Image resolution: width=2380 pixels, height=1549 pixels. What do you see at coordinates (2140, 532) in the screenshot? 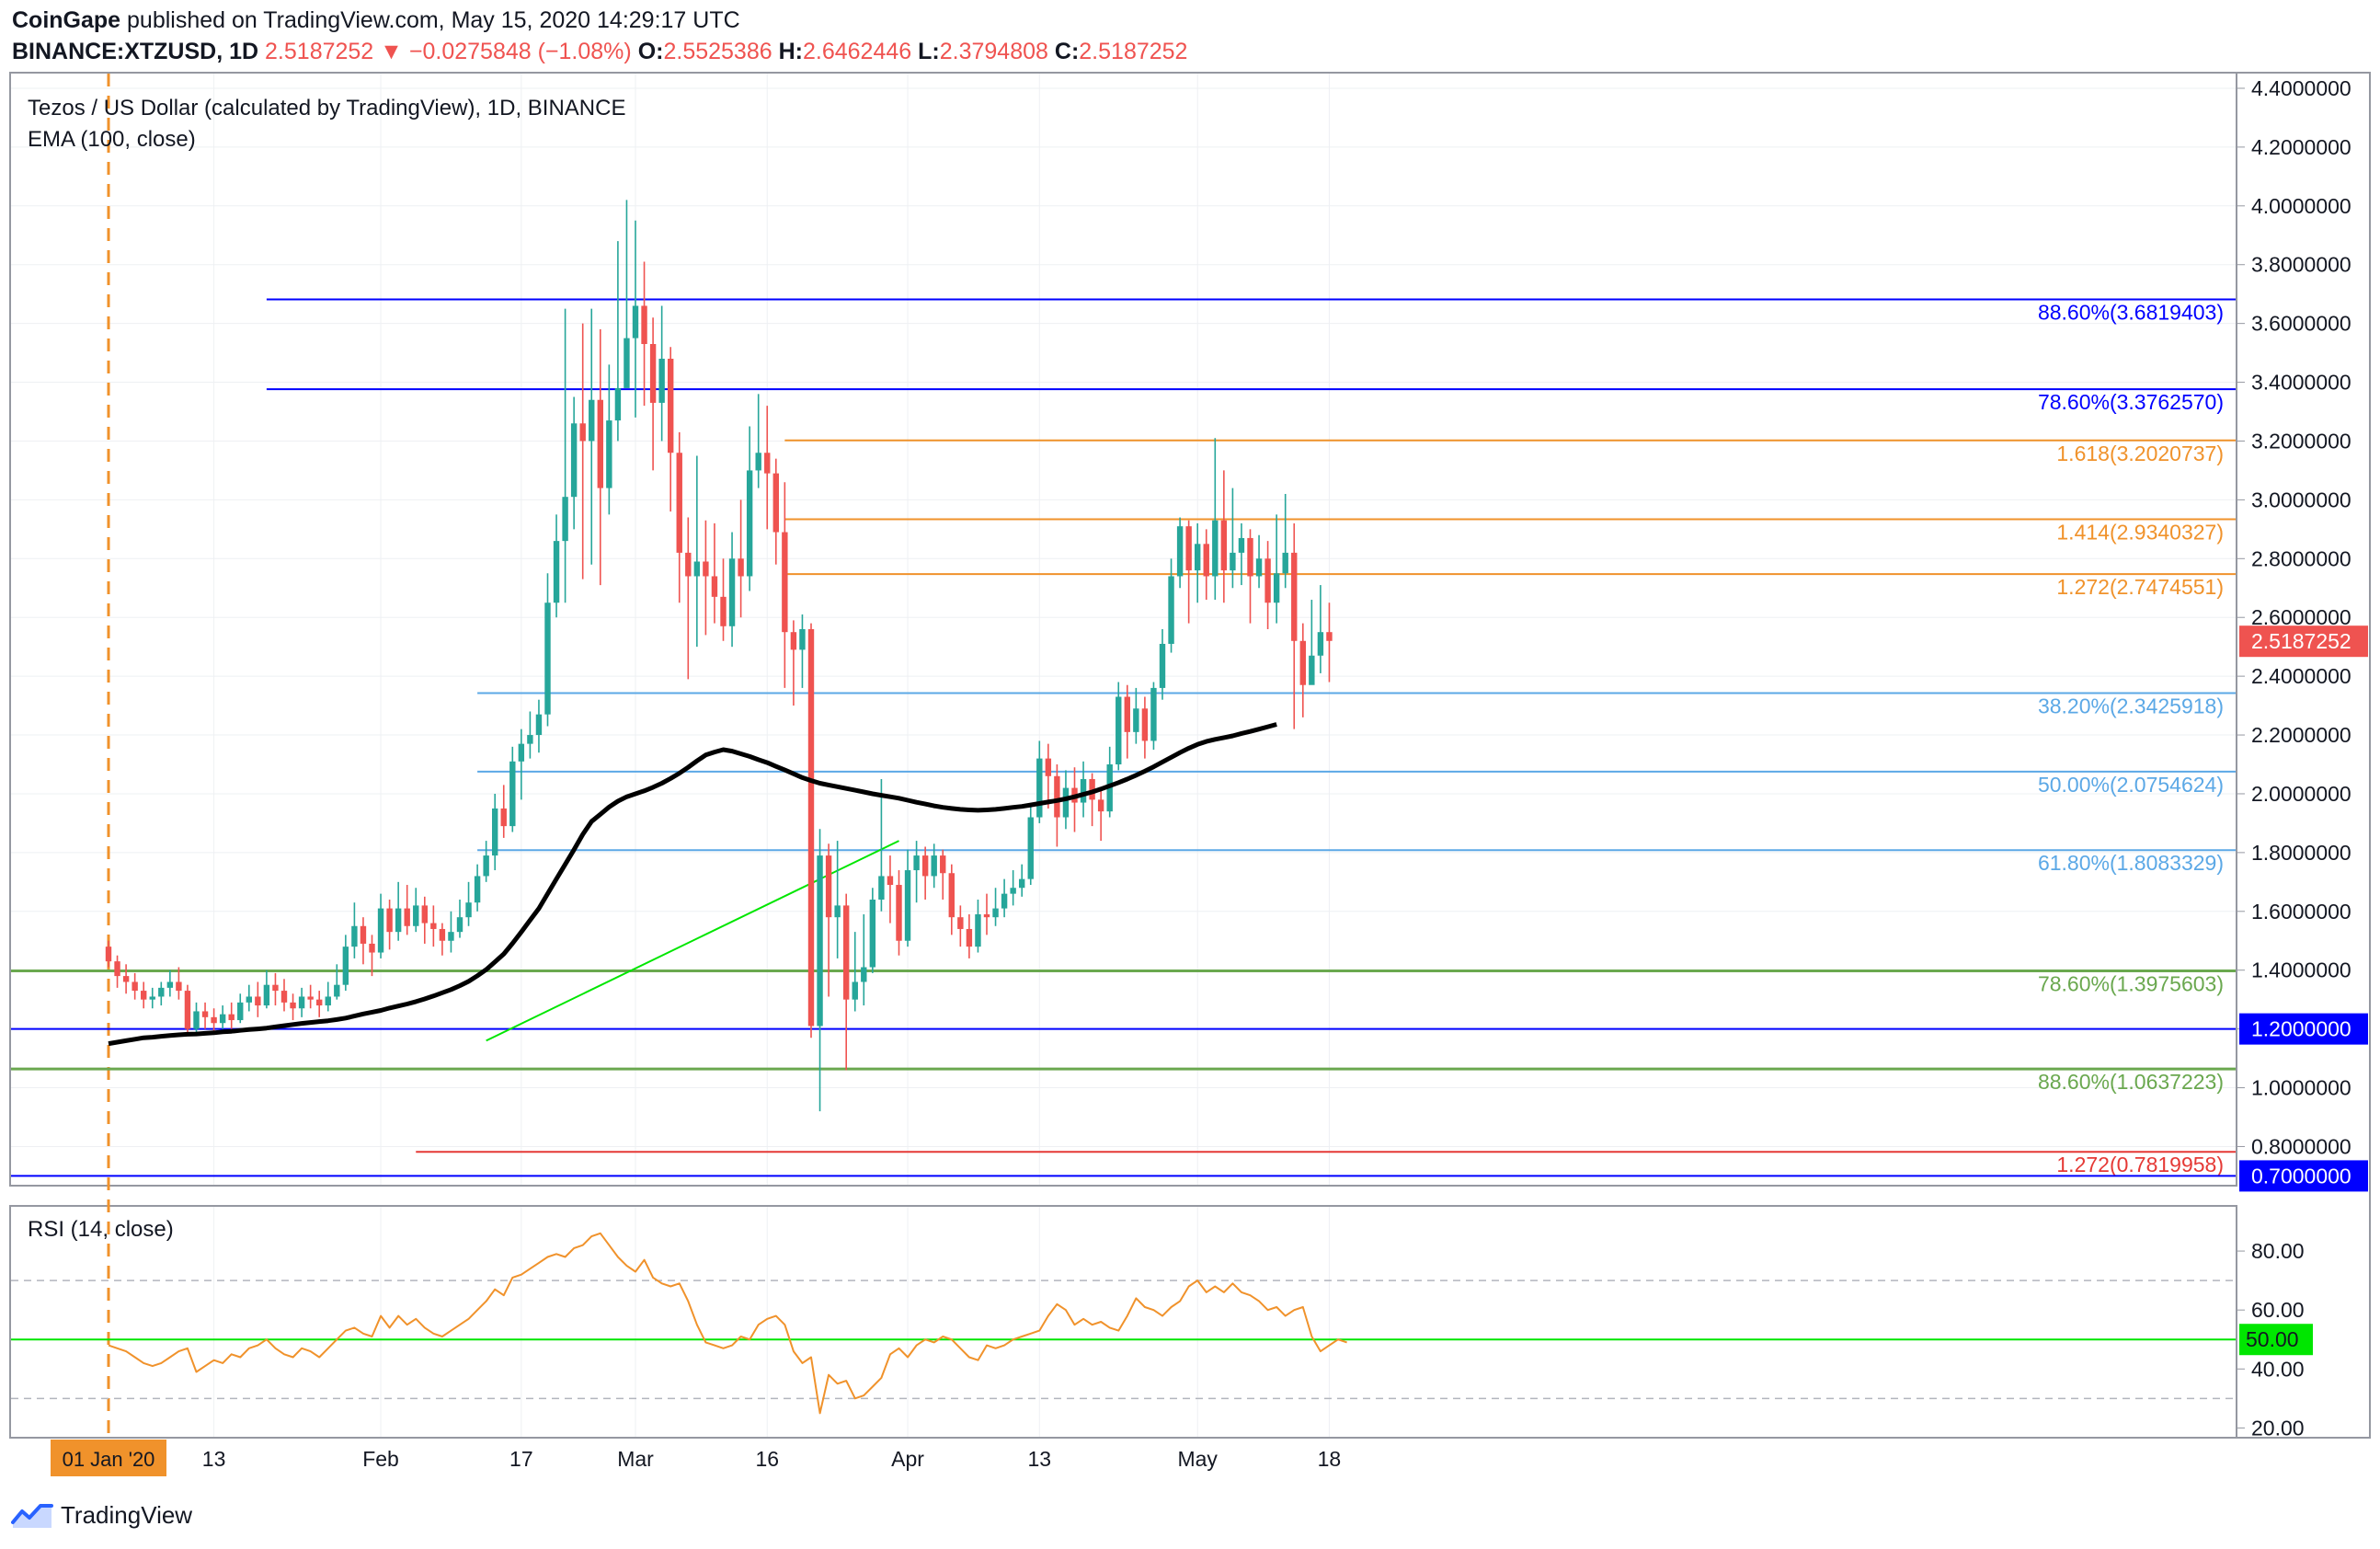
I see `level-label: 1.414(2.9340327)` at bounding box center [2140, 532].